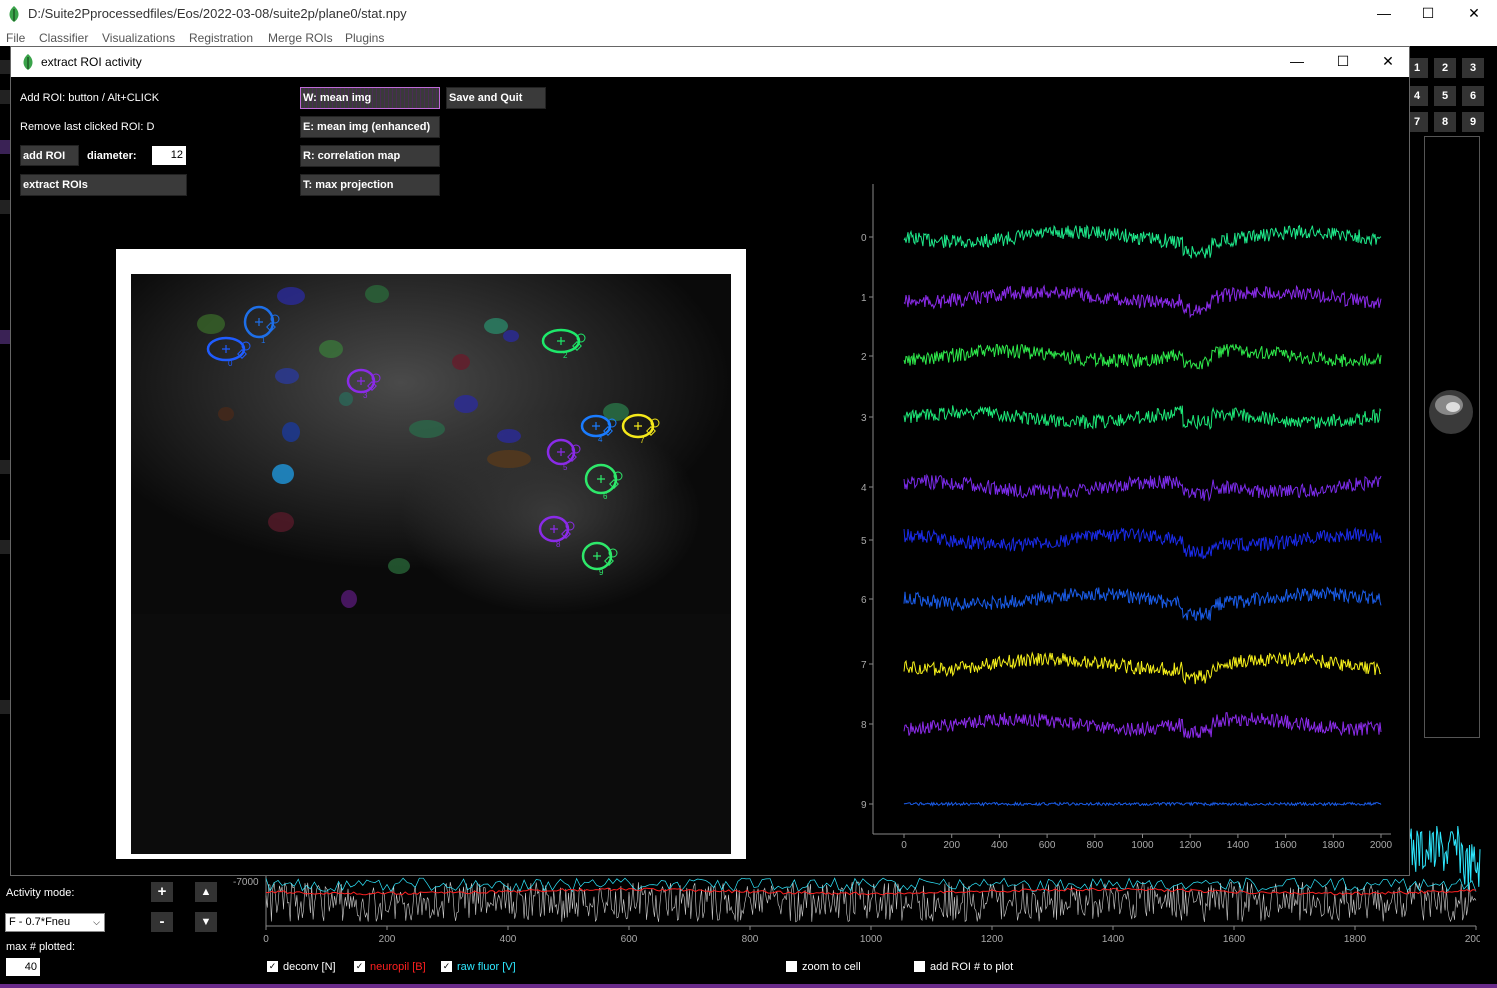  Describe the element at coordinates (230, 363) in the screenshot. I see `roi-id-label: 0` at that location.